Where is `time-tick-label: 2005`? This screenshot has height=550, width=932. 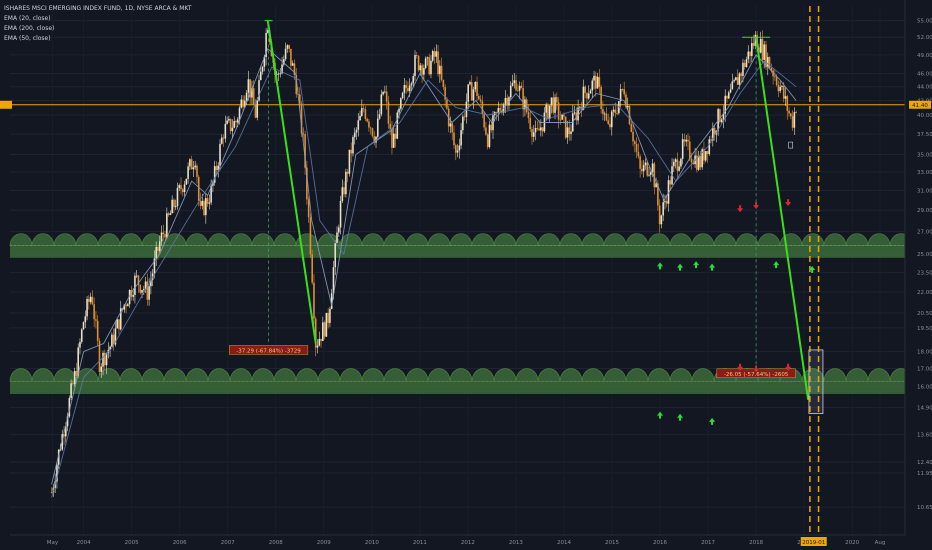 time-tick-label: 2005 is located at coordinates (132, 543).